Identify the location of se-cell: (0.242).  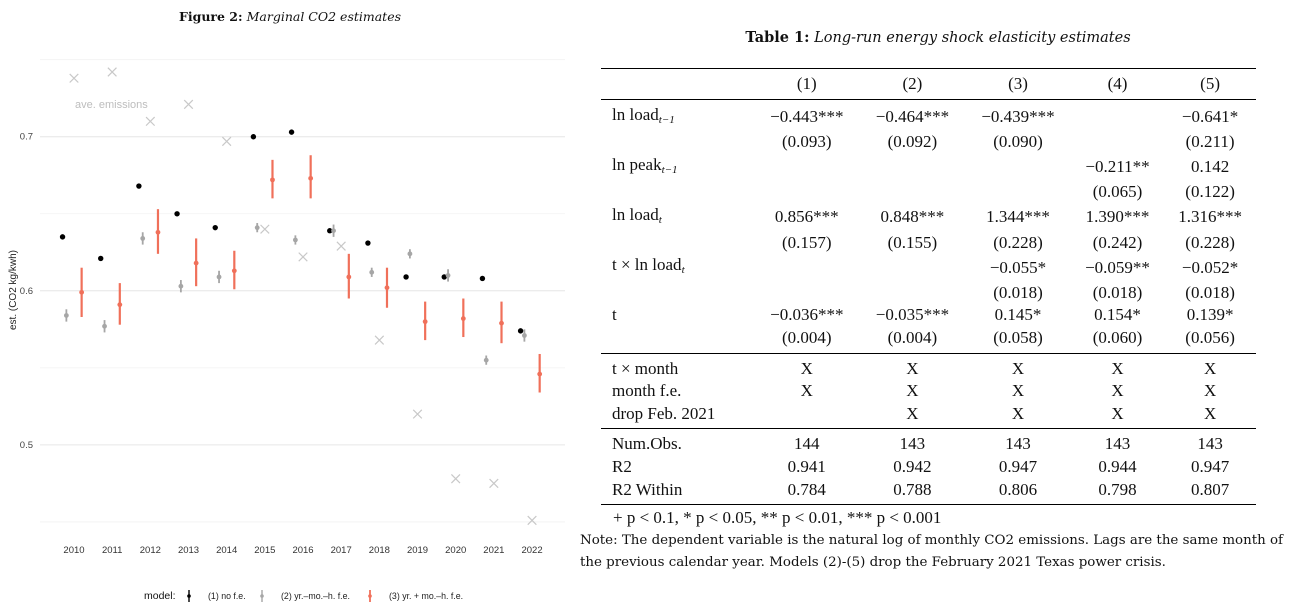
(1117, 242).